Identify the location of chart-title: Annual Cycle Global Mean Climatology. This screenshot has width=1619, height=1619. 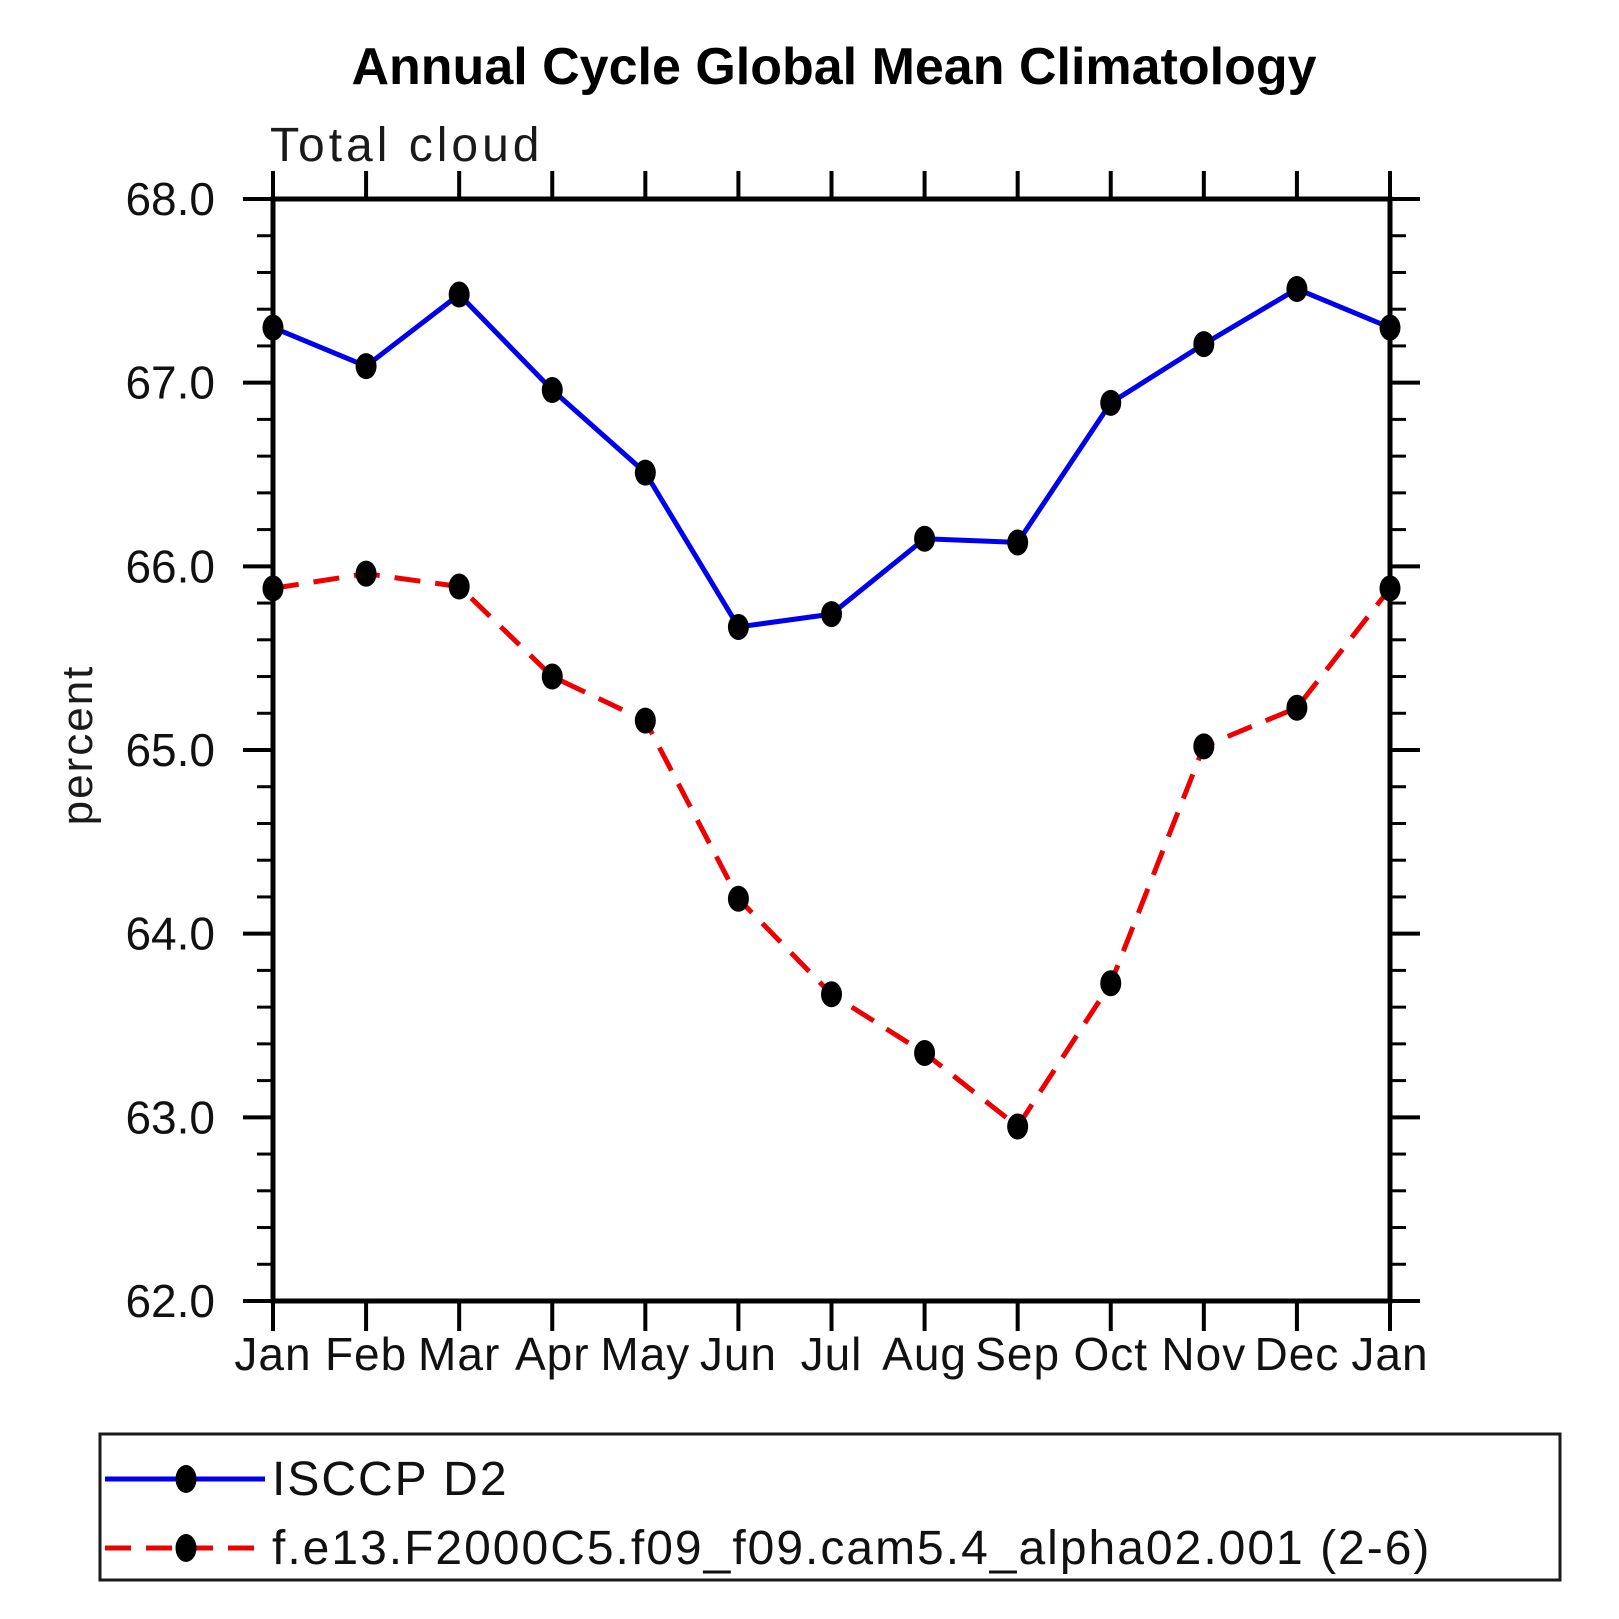
(833, 67).